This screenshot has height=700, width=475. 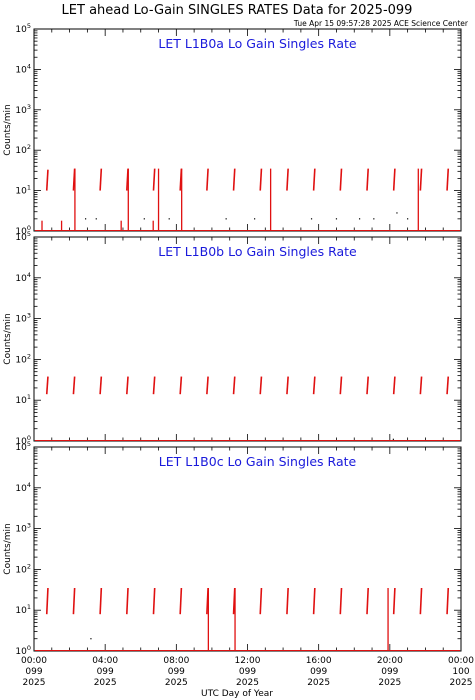 What do you see at coordinates (29, 188) in the screenshot?
I see `y-tick-exponent: 1` at bounding box center [29, 188].